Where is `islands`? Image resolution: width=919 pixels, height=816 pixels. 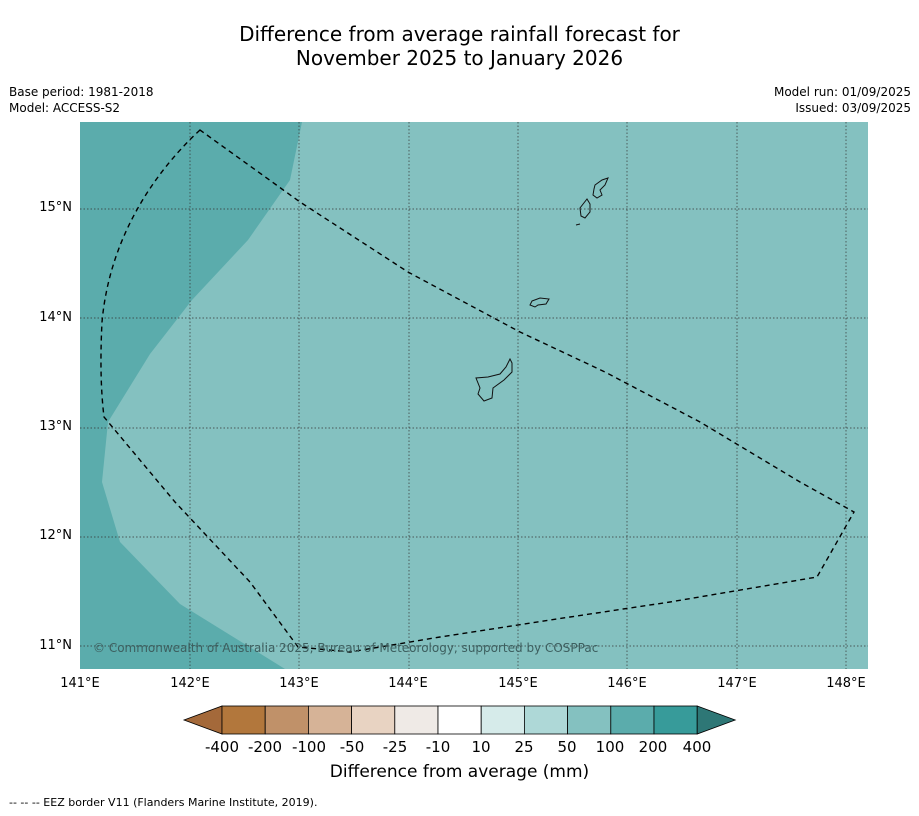
islands is located at coordinates (542, 289).